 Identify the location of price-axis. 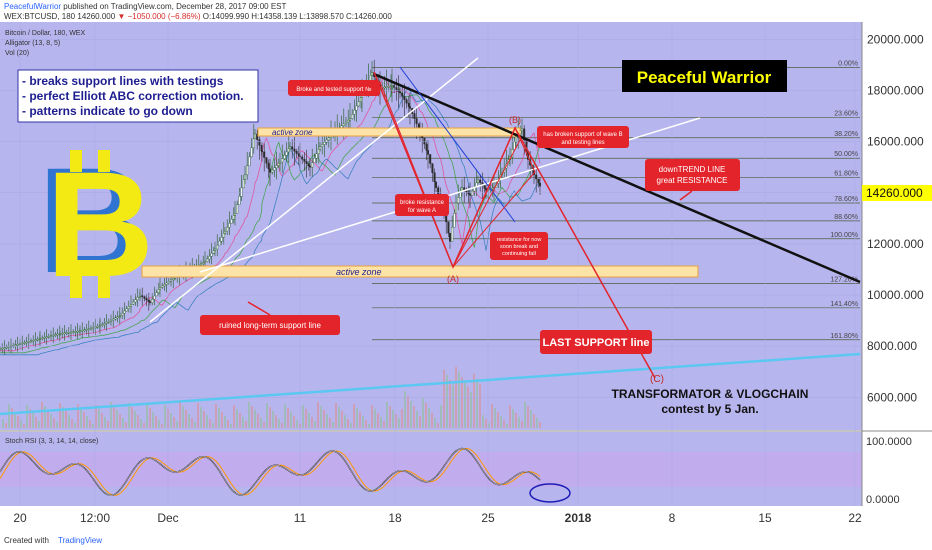
(897, 264).